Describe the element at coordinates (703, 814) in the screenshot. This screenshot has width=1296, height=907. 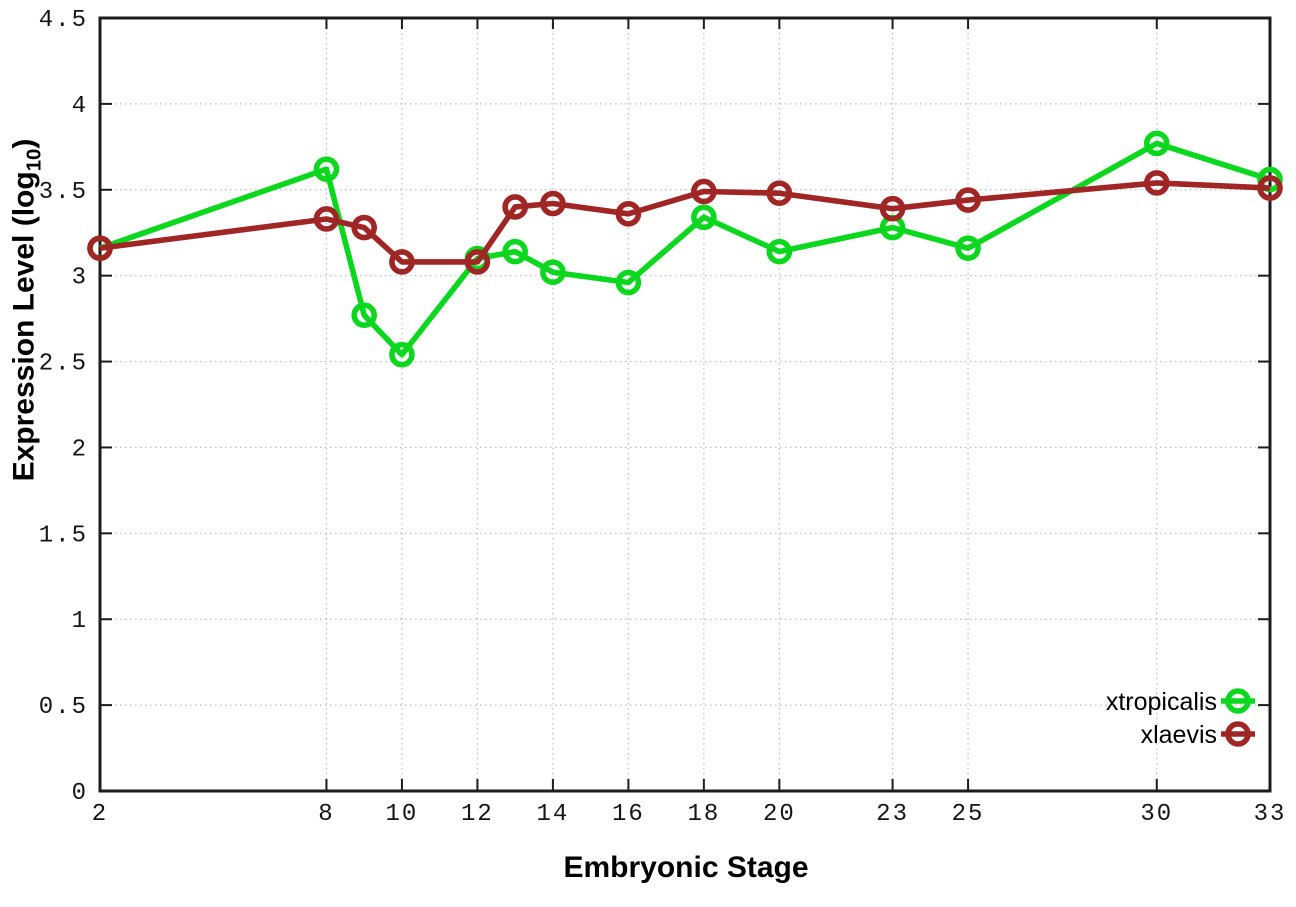
I see `x-tick-label: 18` at that location.